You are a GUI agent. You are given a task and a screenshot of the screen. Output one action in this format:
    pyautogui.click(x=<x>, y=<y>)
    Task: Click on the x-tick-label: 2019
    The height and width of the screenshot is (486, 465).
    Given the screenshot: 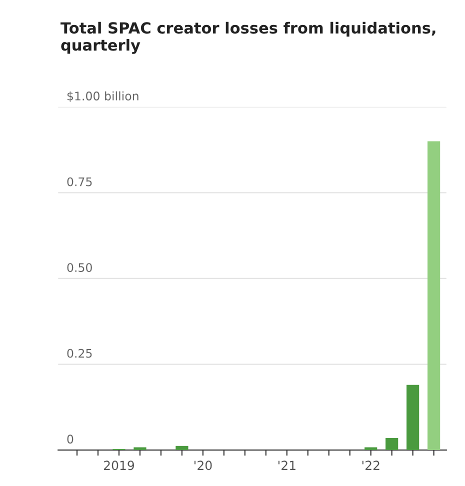 What is the action you would take?
    pyautogui.click(x=119, y=465)
    